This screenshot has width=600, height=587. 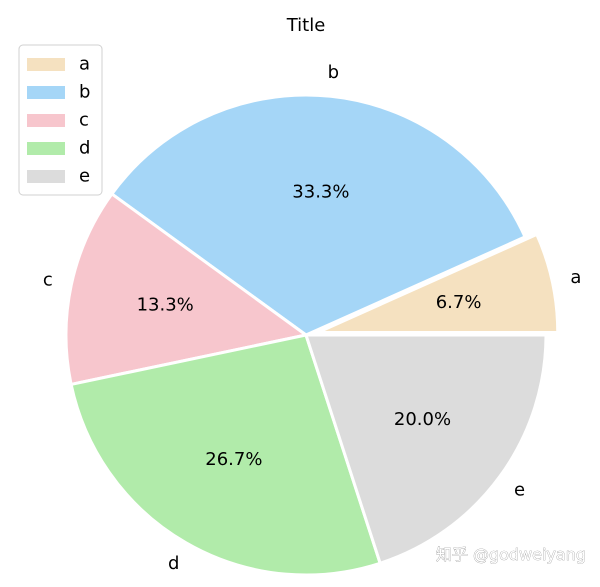 What do you see at coordinates (46, 120) in the screenshot?
I see `legend-swatch-c` at bounding box center [46, 120].